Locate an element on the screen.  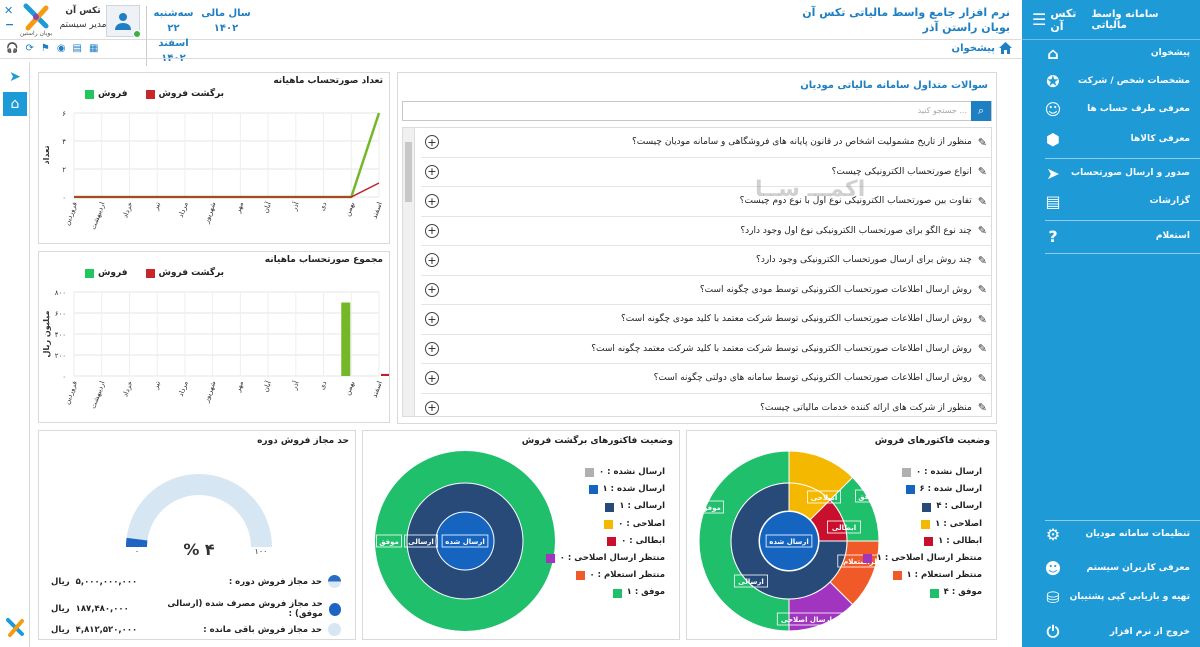
scrollbar is located at coordinates (409, 272).